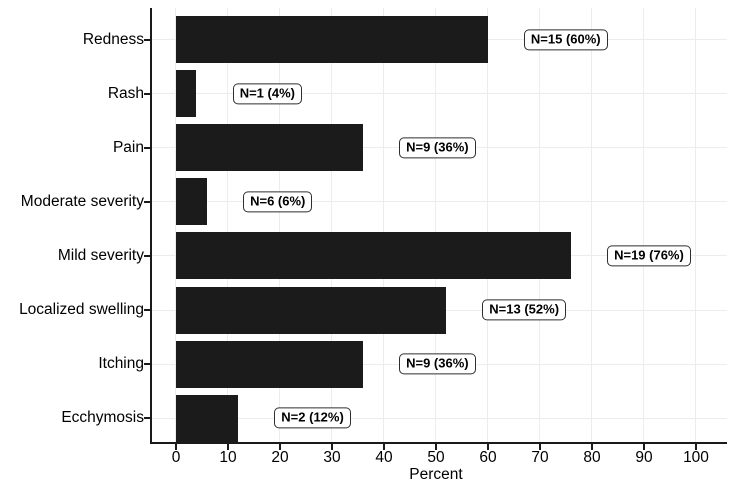  I want to click on bar-annotation: N=6 (6%), so click(278, 202).